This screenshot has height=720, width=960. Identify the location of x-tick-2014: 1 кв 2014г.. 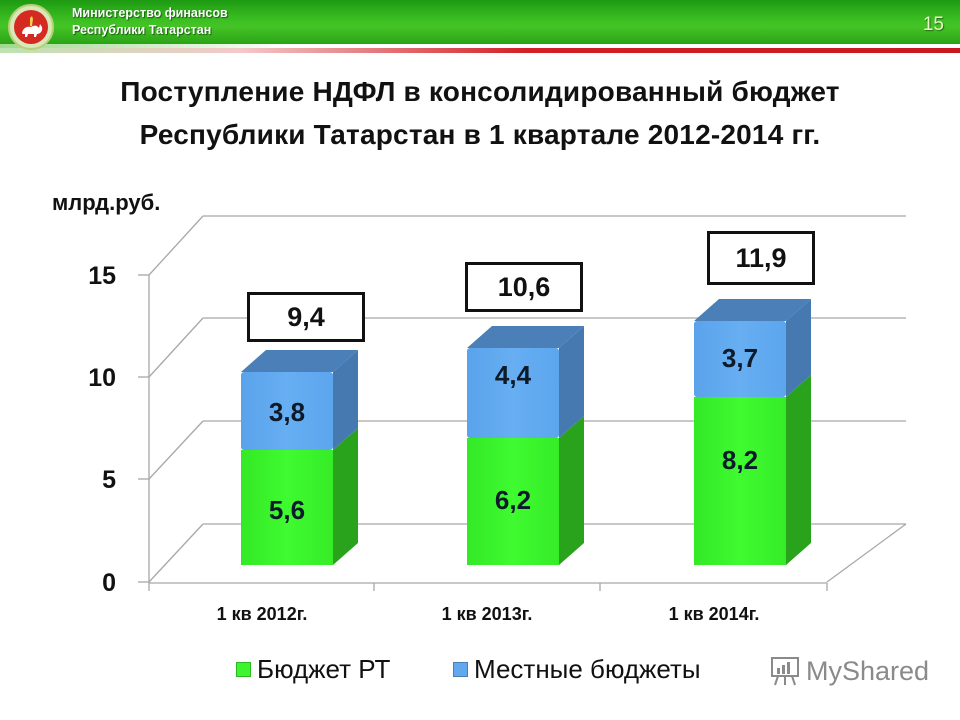
(714, 614).